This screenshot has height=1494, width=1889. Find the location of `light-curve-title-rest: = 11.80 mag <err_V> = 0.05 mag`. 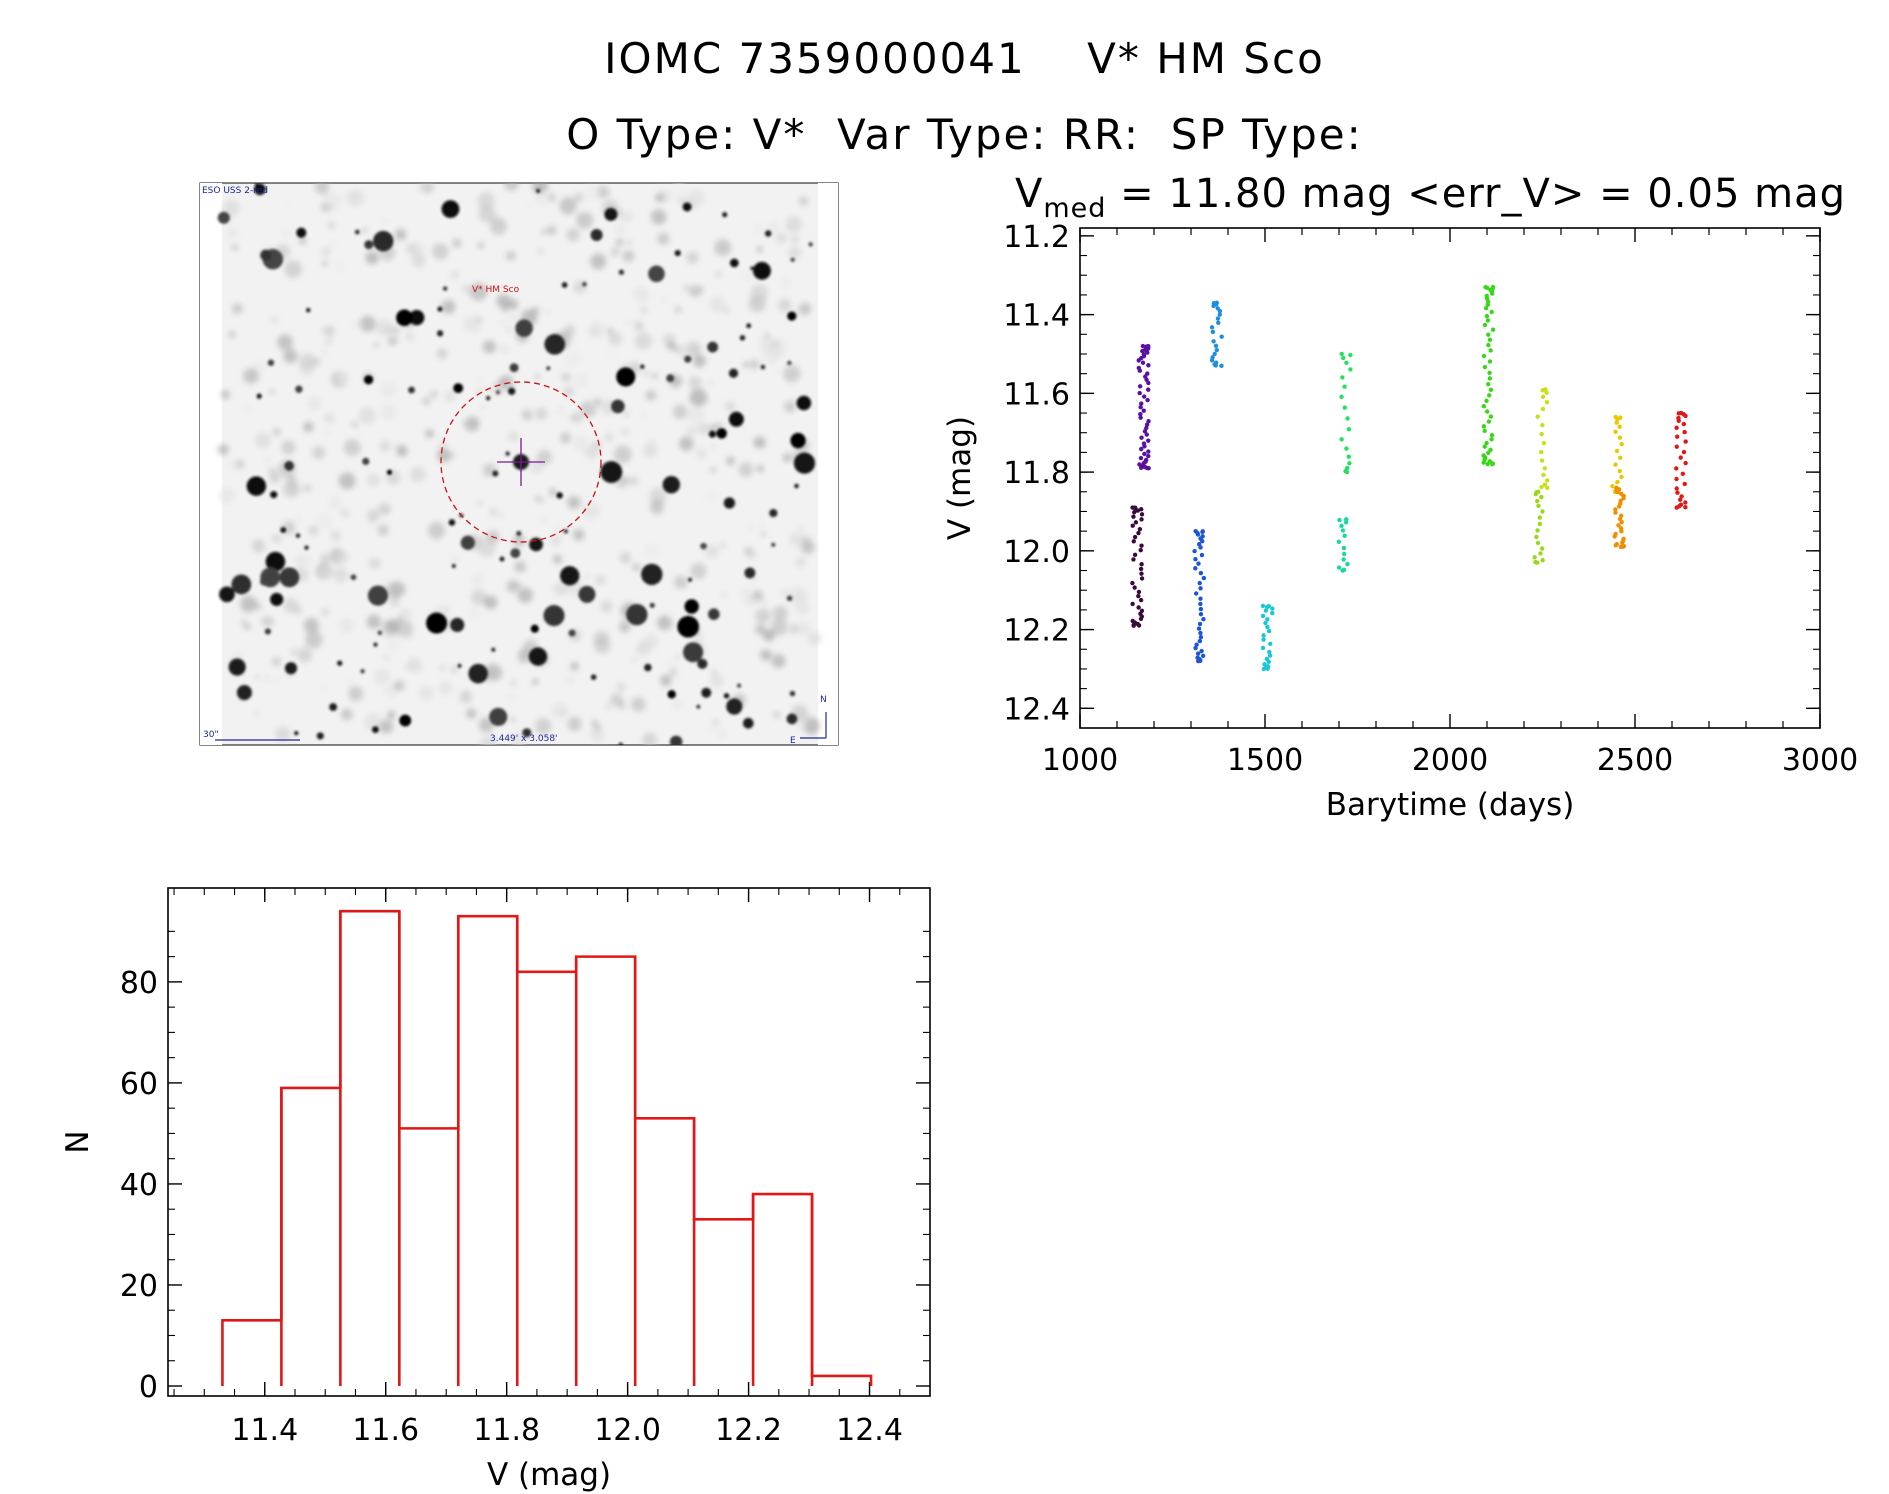

light-curve-title-rest: = 11.80 mag <err_V> = 0.05 mag is located at coordinates (1476, 194).